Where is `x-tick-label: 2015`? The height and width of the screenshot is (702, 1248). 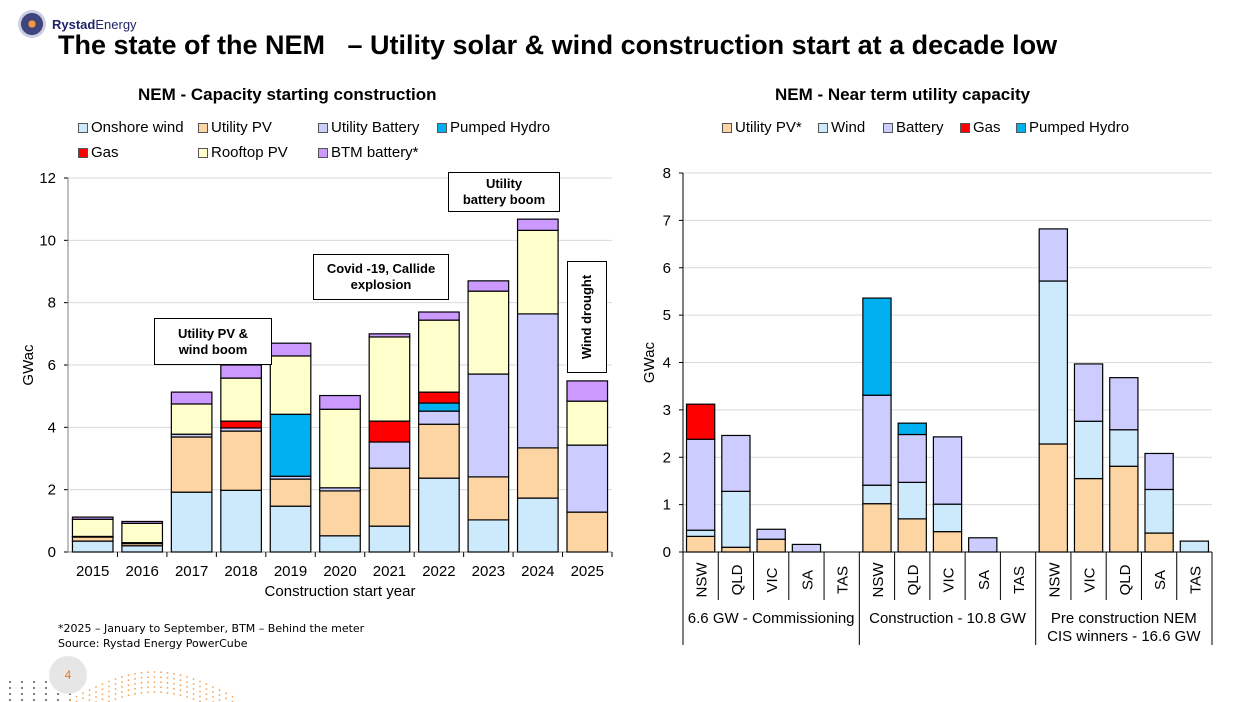
x-tick-label: 2015 is located at coordinates (92, 571).